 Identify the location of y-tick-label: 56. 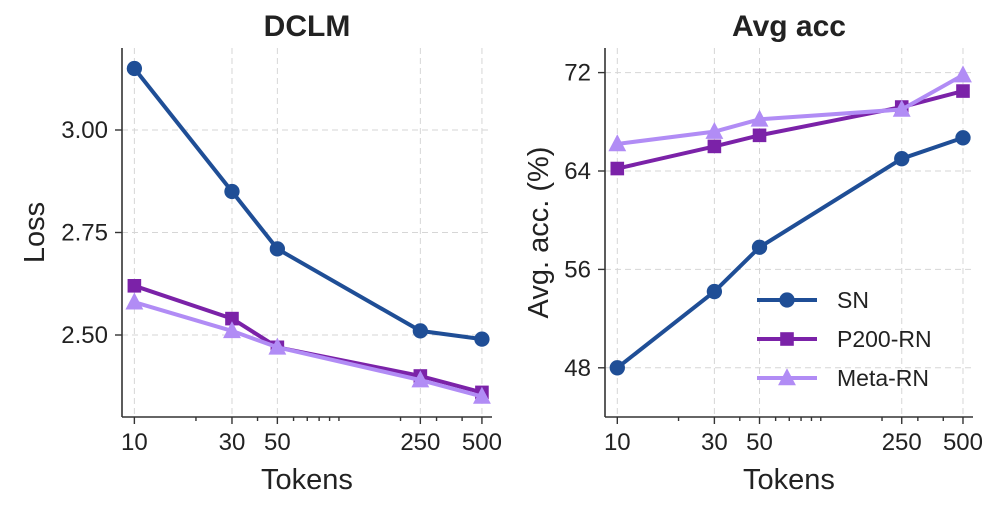
(577, 269).